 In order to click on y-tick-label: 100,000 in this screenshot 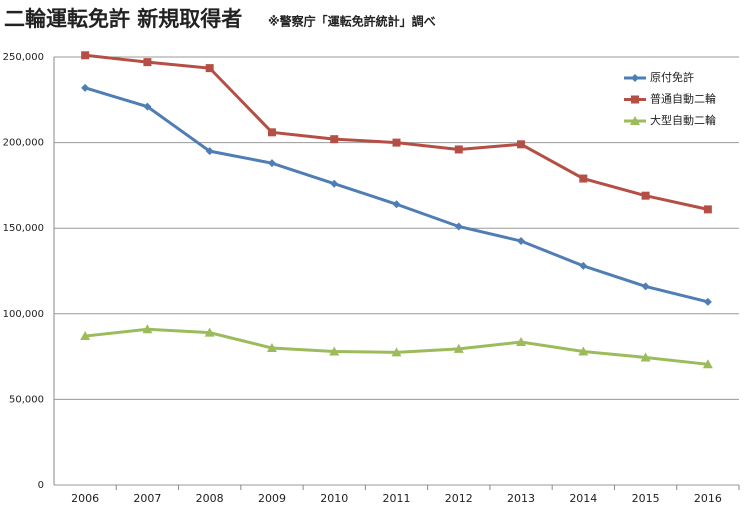, I will do `click(23, 314)`.